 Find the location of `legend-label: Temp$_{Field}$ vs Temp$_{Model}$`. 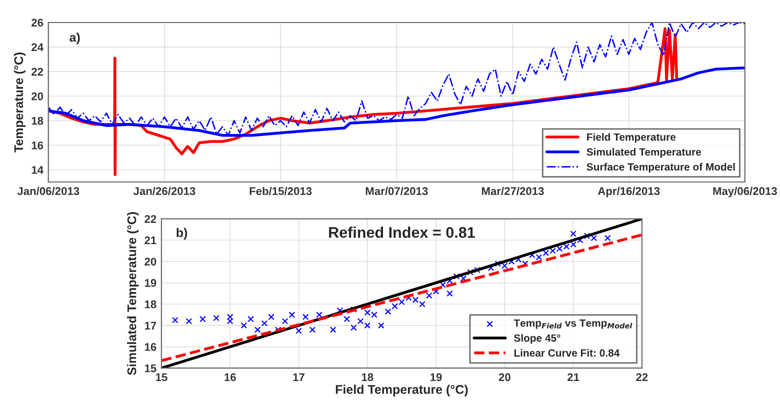

legend-label: Temp$_{Field}$ vs Temp$_{Model}$ is located at coordinates (573, 324).